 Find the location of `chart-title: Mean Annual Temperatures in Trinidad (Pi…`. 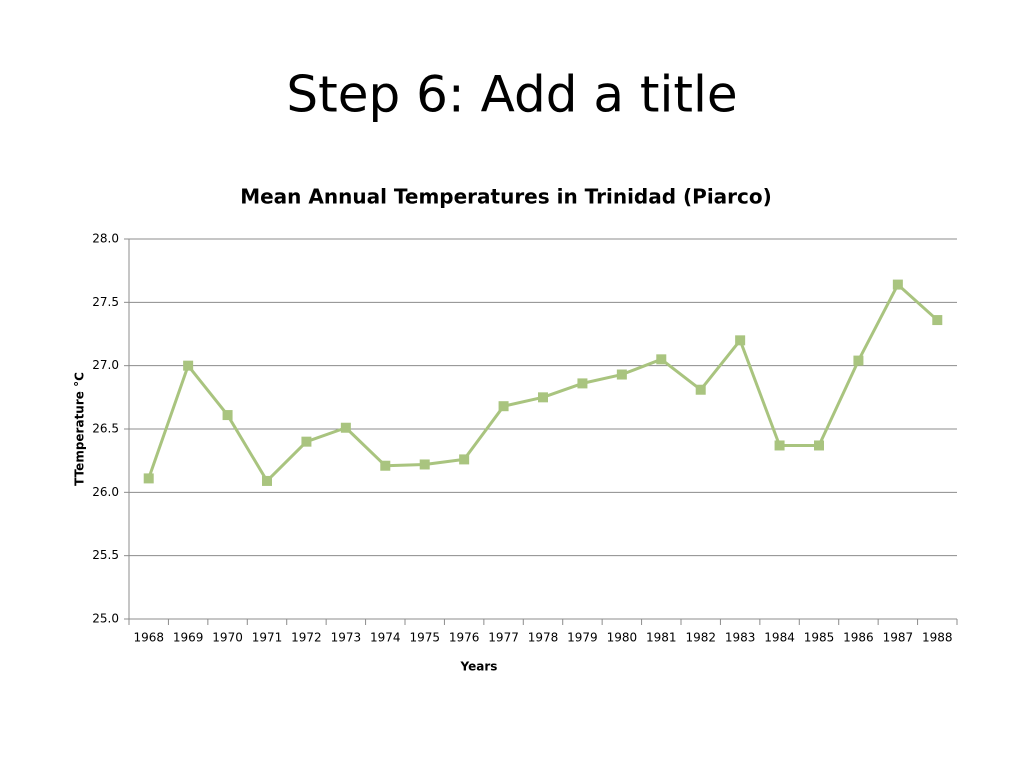

chart-title: Mean Annual Temperatures in Trinidad (Pi… is located at coordinates (506, 197).